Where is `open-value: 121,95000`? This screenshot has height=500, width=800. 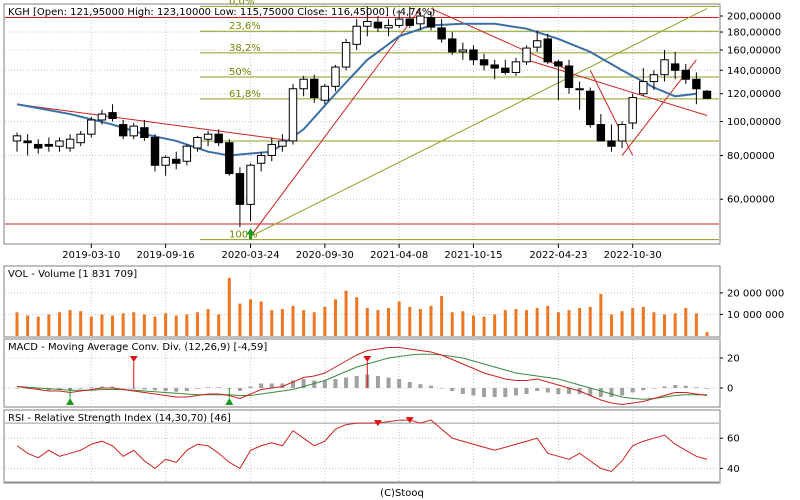 open-value: 121,95000 is located at coordinates (97, 12).